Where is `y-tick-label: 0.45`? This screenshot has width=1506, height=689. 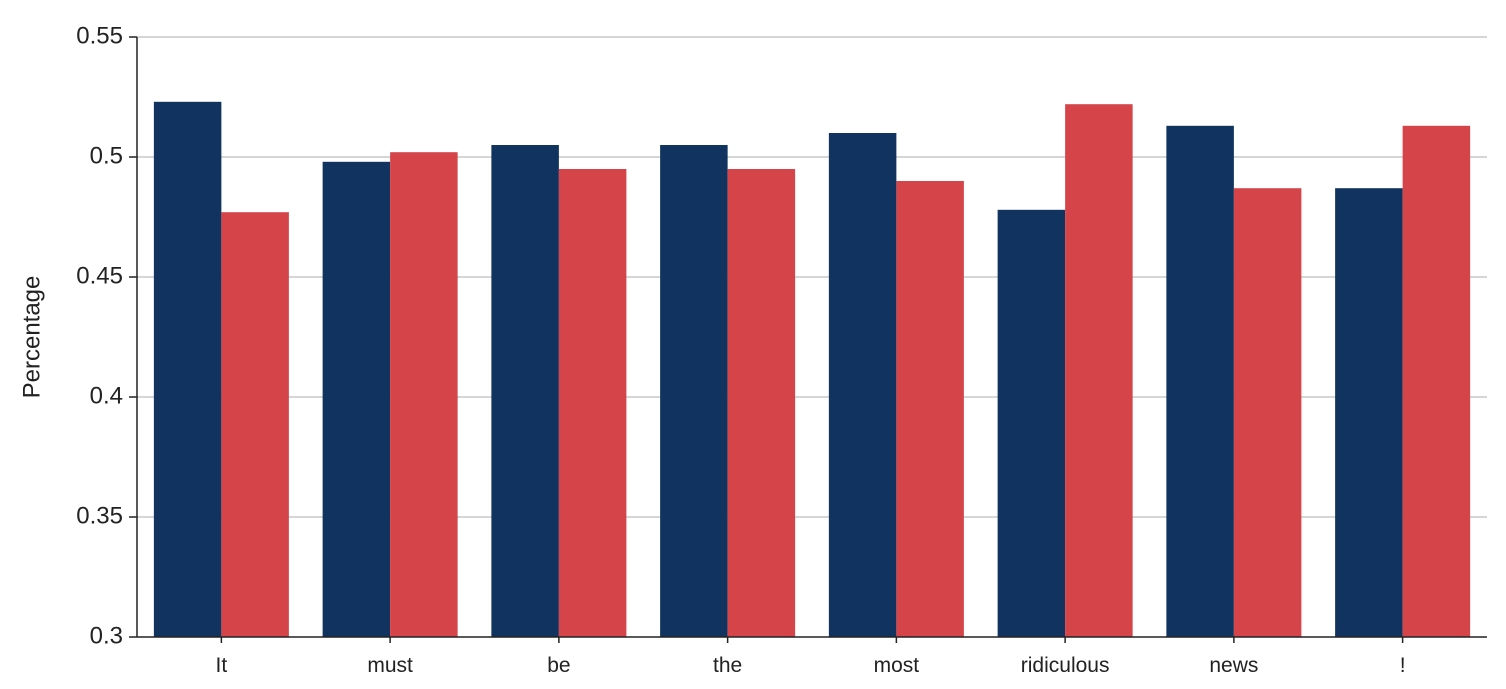
y-tick-label: 0.45 is located at coordinates (99, 275).